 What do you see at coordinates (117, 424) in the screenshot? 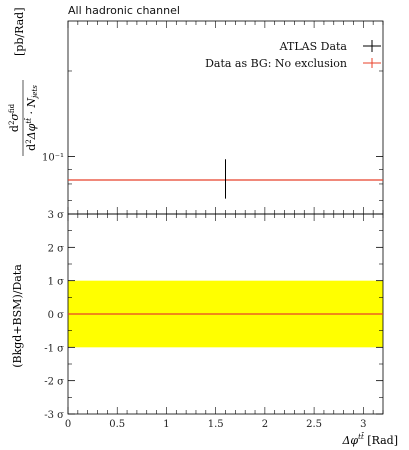
I see `ratio-x-tick-label: 0.5` at bounding box center [117, 424].